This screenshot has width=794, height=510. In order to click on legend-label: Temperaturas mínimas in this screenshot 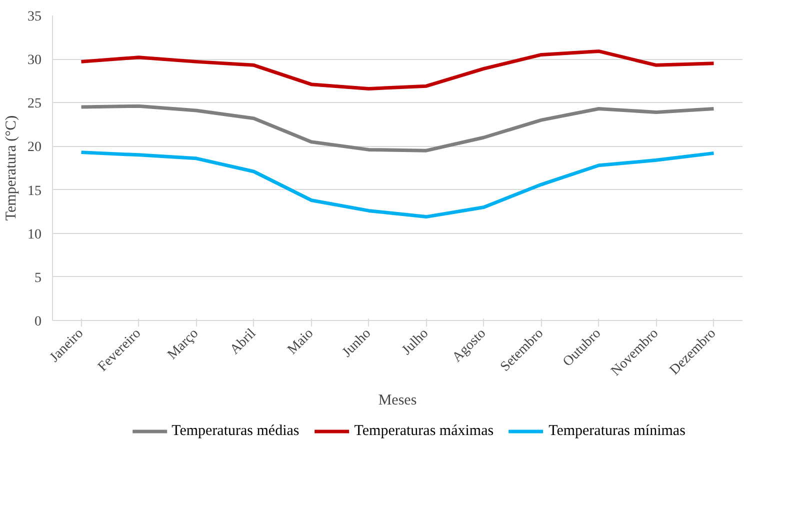, I will do `click(617, 431)`.